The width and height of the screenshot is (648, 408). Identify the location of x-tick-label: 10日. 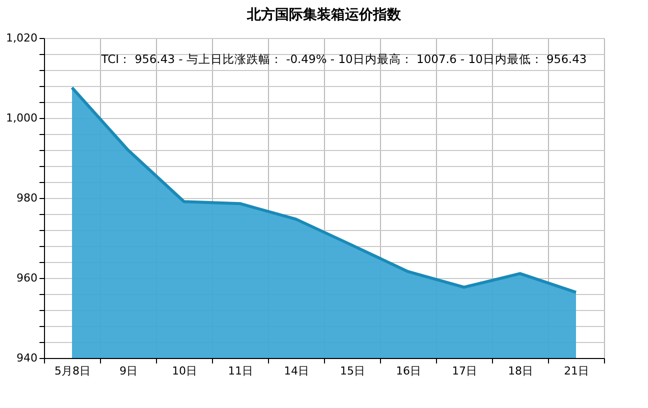
(184, 371).